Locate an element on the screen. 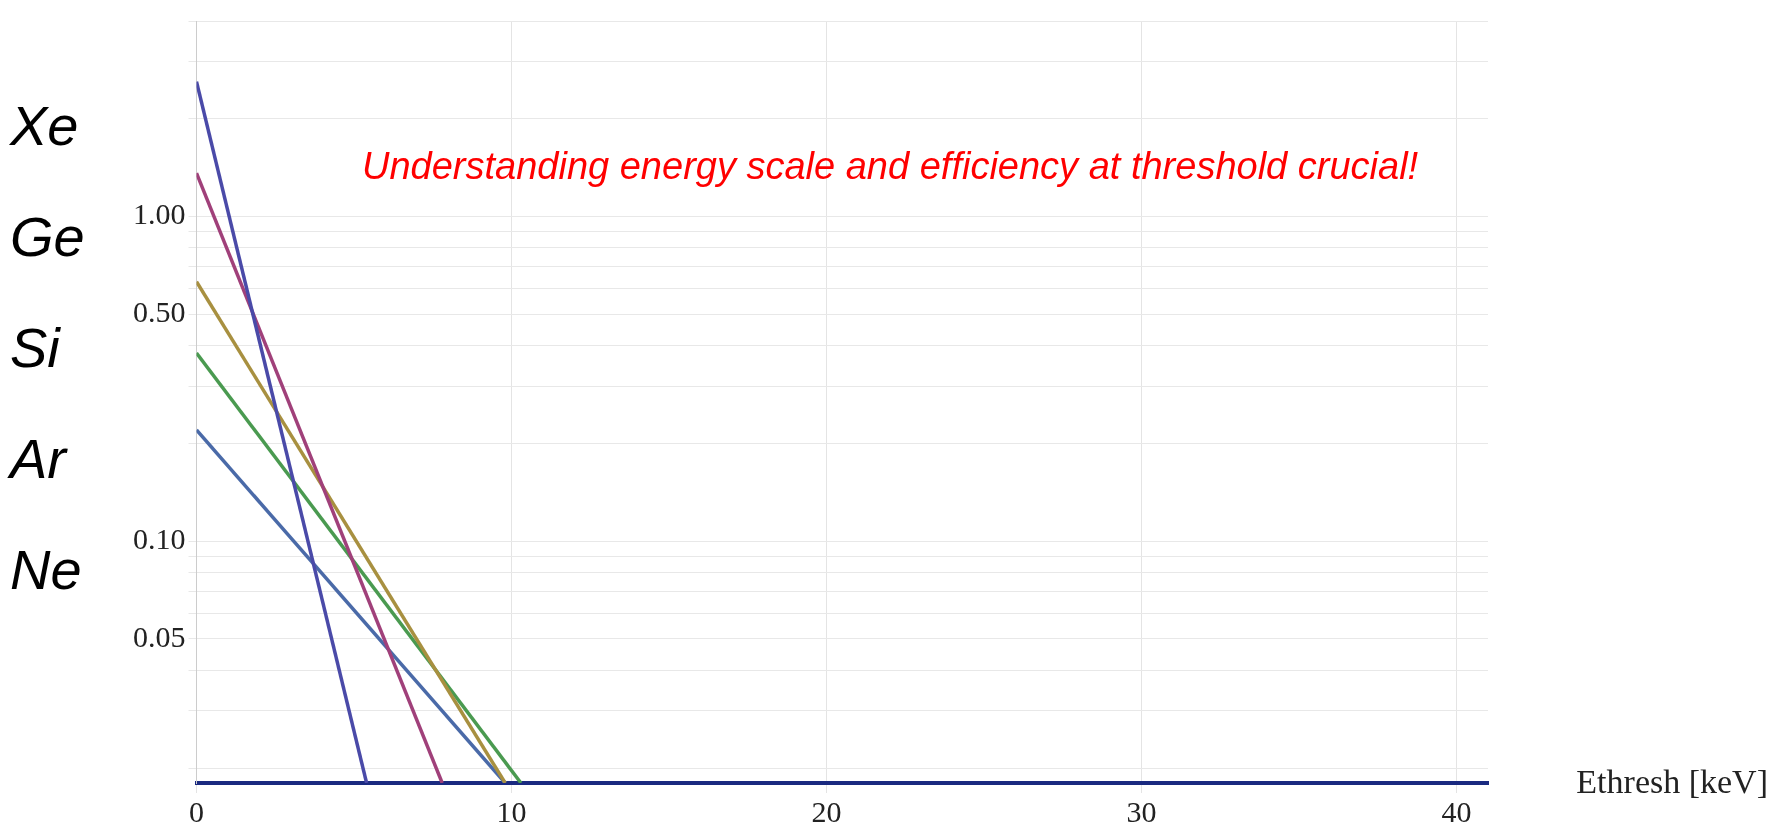 This screenshot has height=835, width=1788. x-tick-label: 0 is located at coordinates (196, 811).